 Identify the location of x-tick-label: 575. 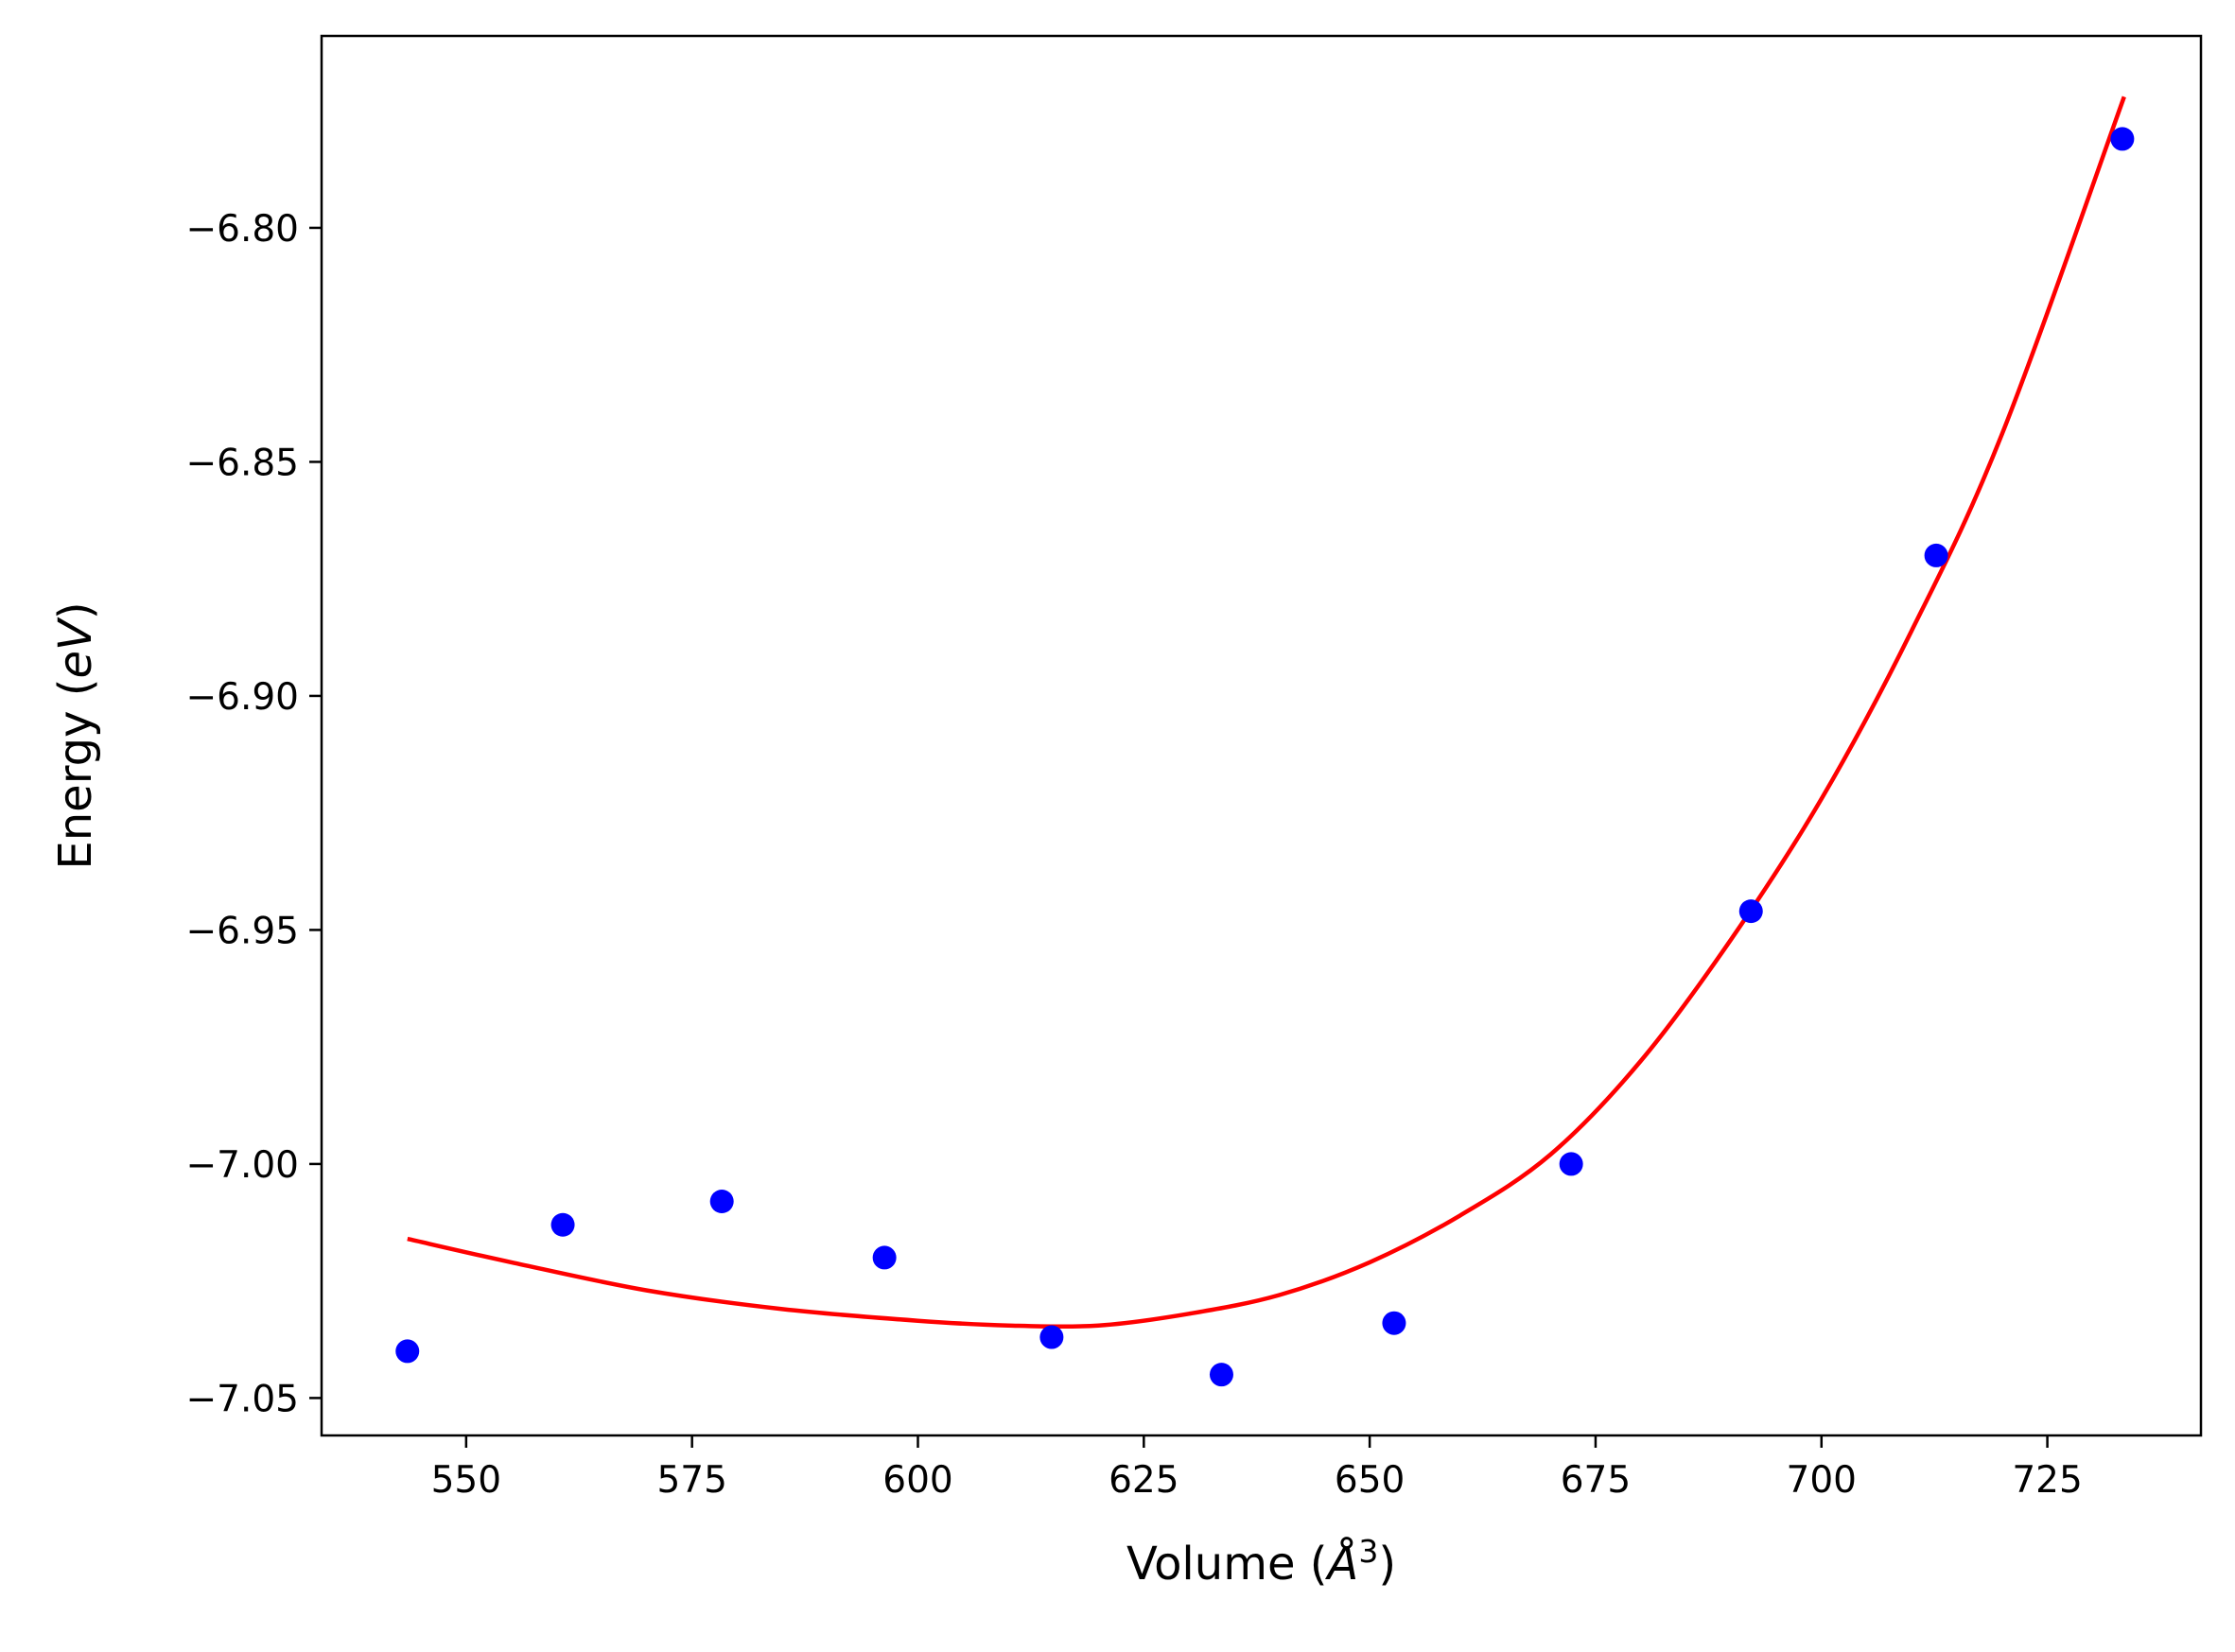
(691, 1481).